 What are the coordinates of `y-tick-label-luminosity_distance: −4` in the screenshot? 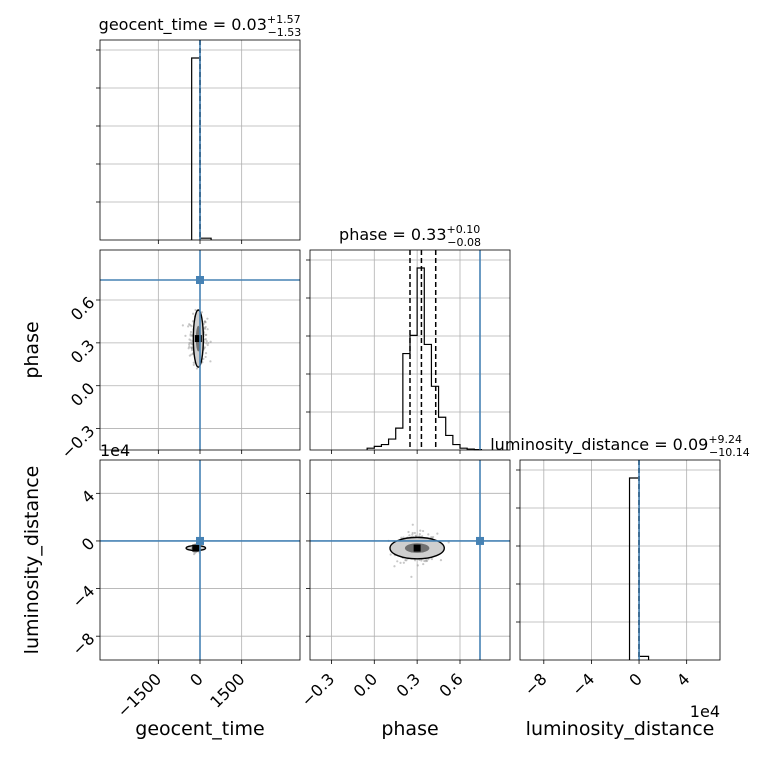 It's located at (83, 597).